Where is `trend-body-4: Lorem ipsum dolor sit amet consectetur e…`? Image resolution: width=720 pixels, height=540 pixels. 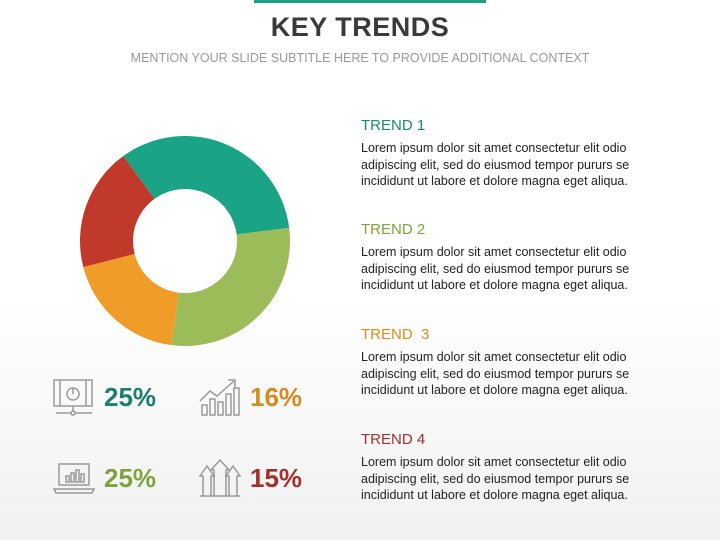
trend-body-4: Lorem ipsum dolor sit amet consectetur e… is located at coordinates (495, 478).